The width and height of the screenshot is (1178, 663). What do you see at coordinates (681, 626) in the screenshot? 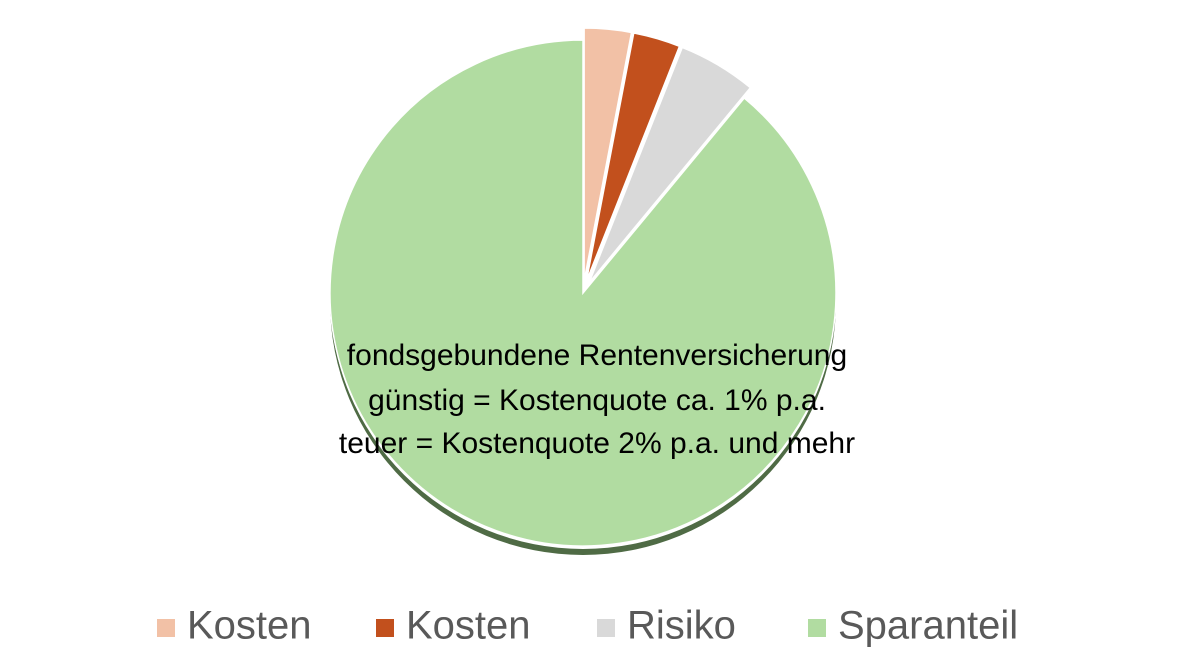
I see `legend-label: Risiko` at bounding box center [681, 626].